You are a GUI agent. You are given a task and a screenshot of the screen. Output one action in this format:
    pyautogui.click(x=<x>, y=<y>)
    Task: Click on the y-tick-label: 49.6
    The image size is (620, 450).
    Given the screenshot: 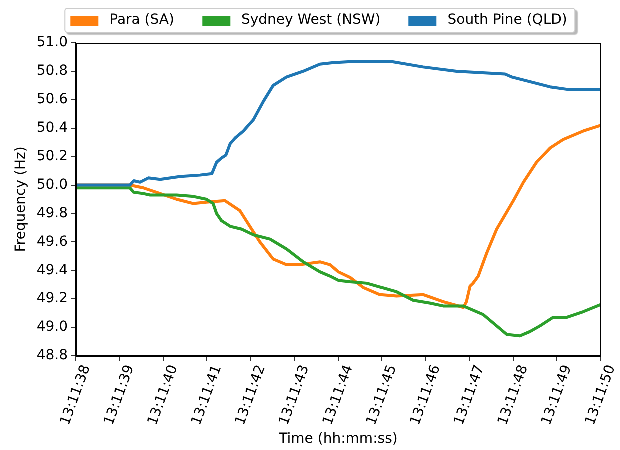 What is the action you would take?
    pyautogui.click(x=52, y=242)
    